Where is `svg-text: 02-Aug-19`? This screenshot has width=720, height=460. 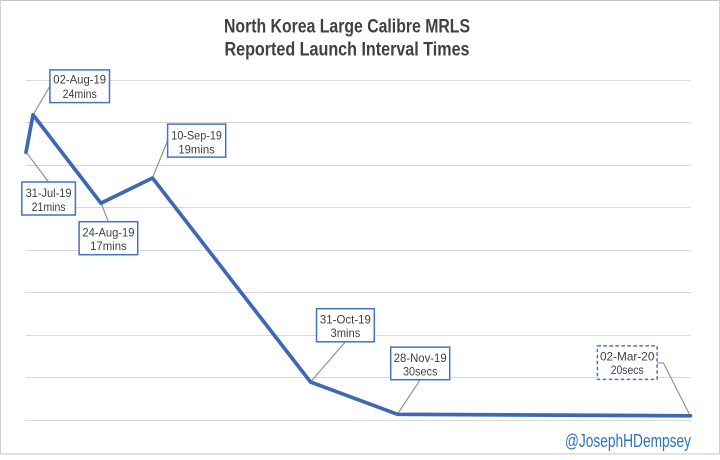
svg-text: 02-Aug-19 is located at coordinates (79, 80).